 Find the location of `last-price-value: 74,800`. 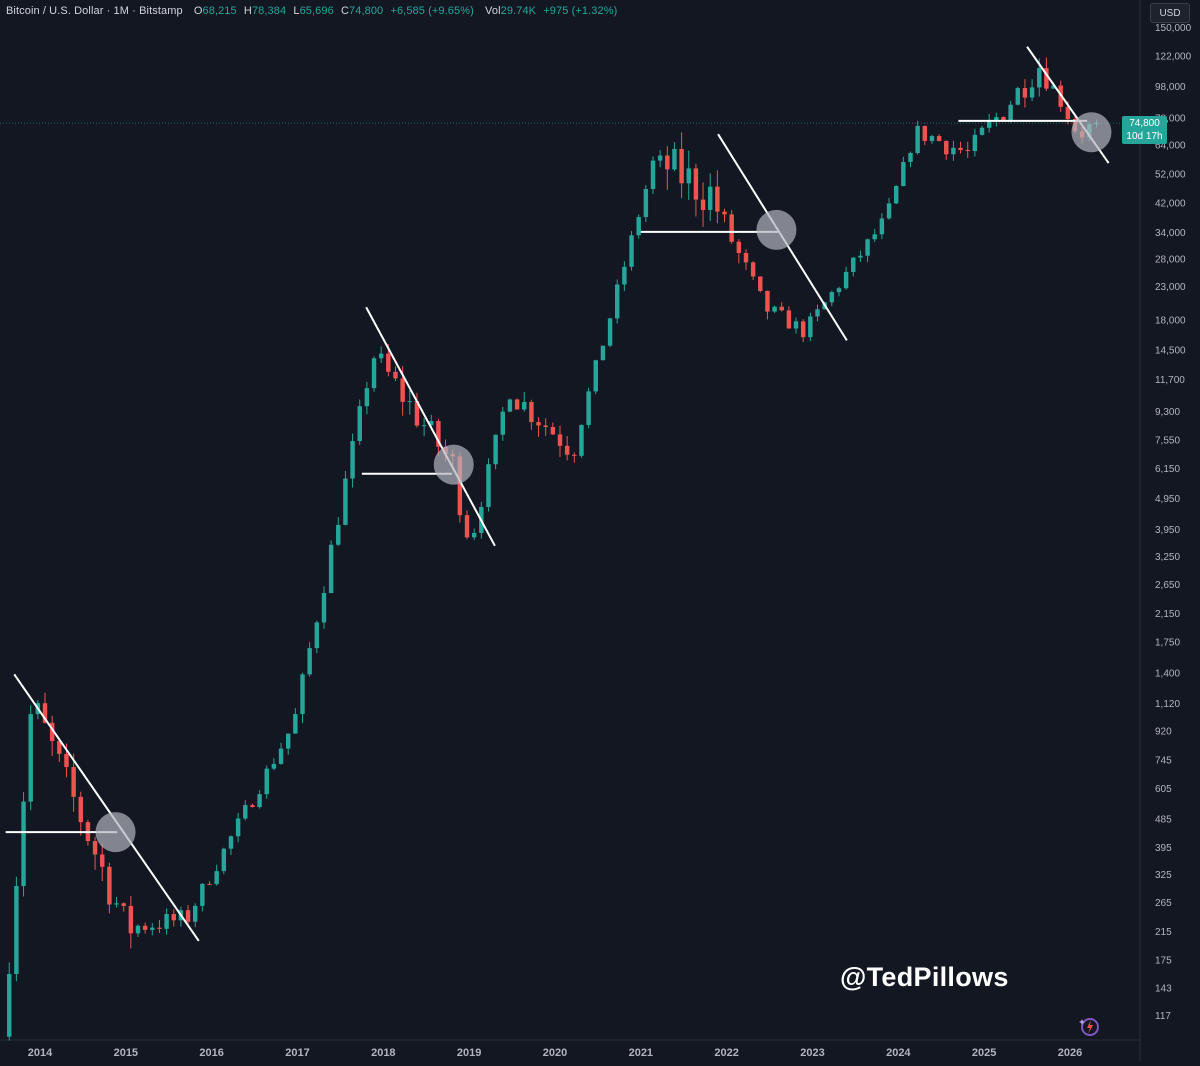

last-price-value: 74,800 is located at coordinates (1144, 123).